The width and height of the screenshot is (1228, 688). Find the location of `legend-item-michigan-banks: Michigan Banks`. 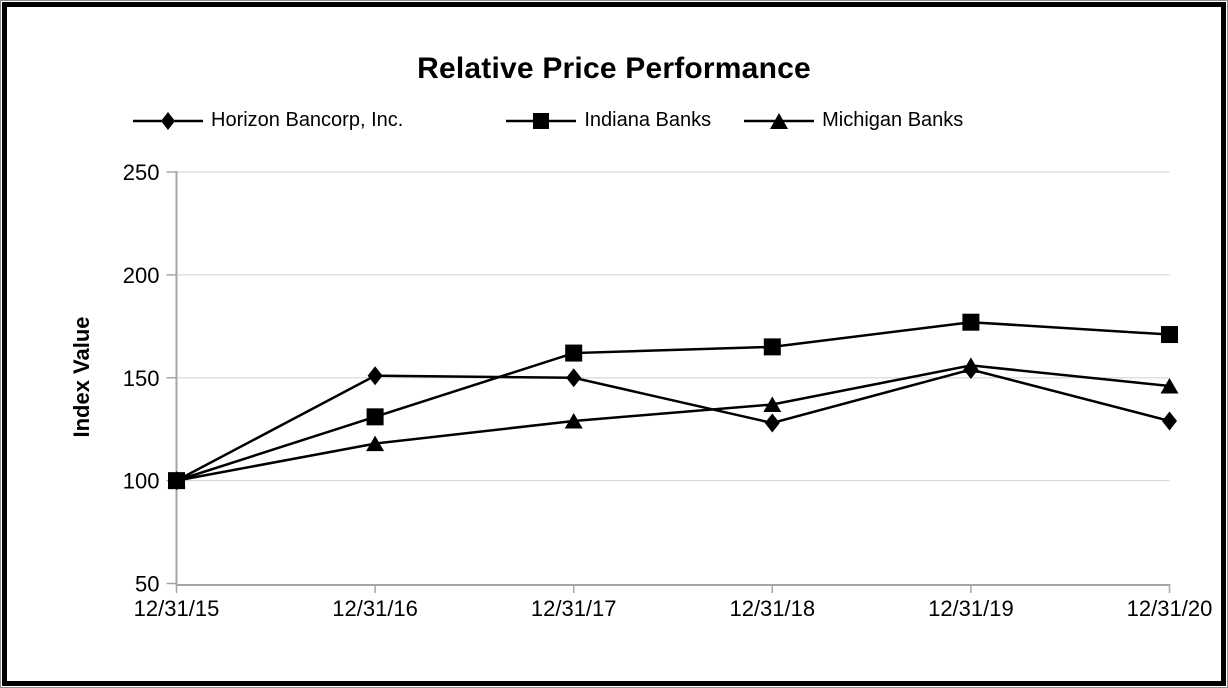

legend-item-michigan-banks: Michigan Banks is located at coordinates (853, 120).